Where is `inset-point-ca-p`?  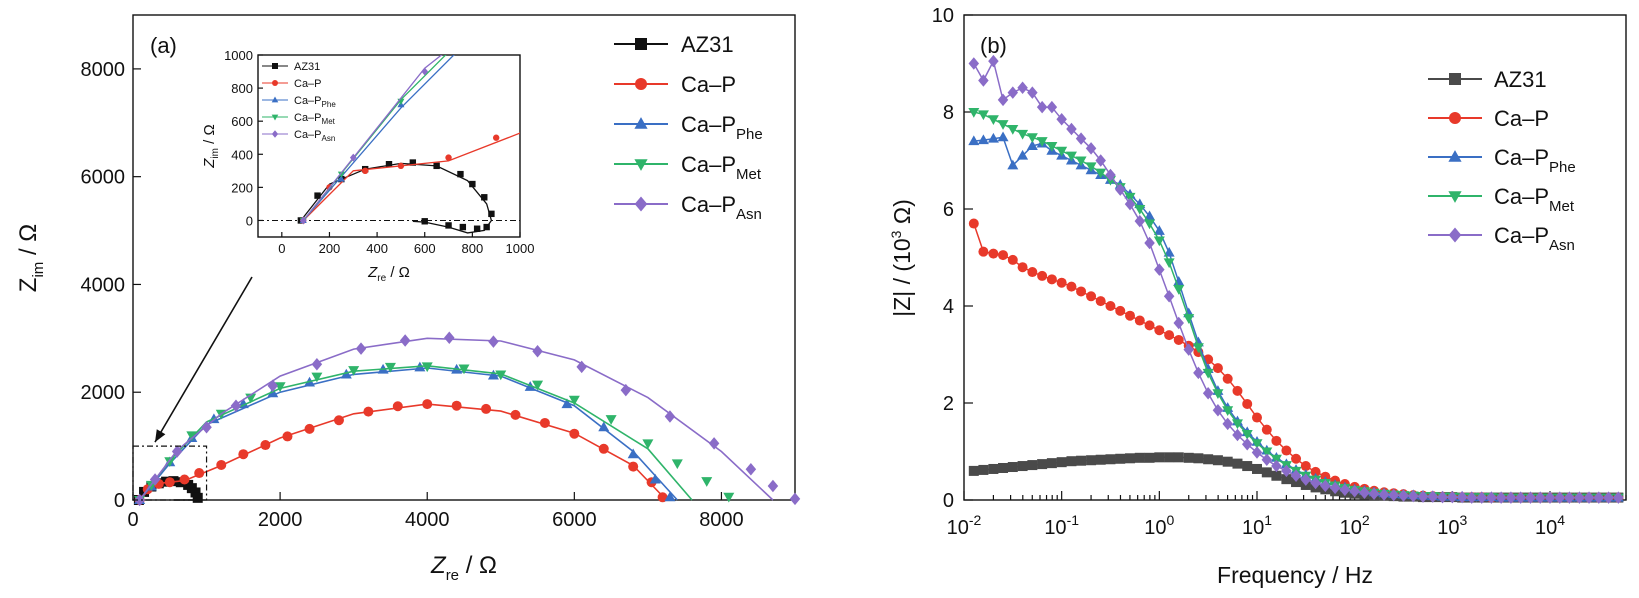 inset-point-ca-p is located at coordinates (401, 166).